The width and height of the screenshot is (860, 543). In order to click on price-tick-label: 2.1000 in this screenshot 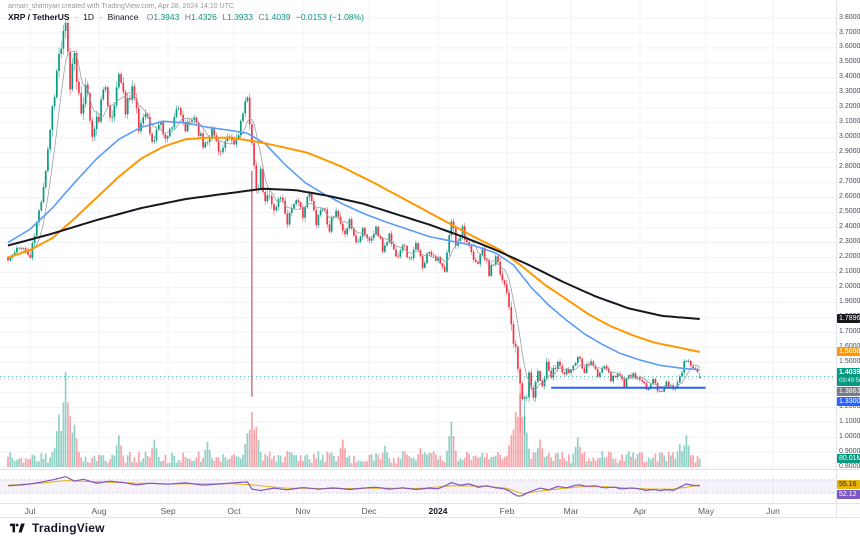, I will do `click(849, 271)`.